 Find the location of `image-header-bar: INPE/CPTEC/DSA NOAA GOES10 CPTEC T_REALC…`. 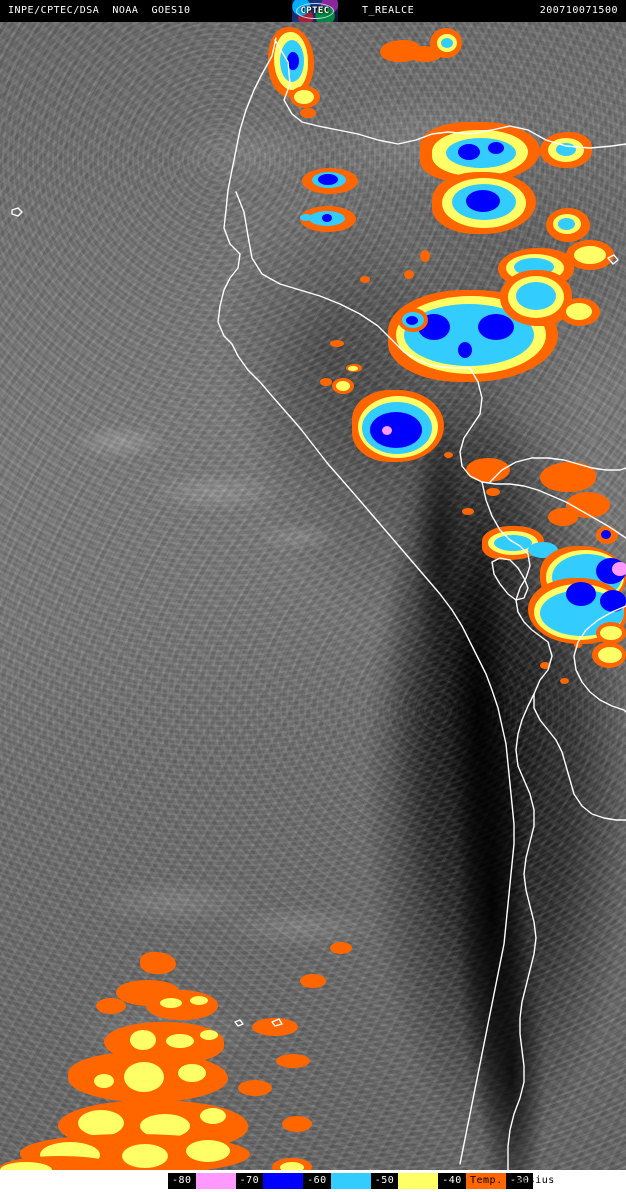

image-header-bar: INPE/CPTEC/DSA NOAA GOES10 CPTEC T_REALC… is located at coordinates (313, 11).